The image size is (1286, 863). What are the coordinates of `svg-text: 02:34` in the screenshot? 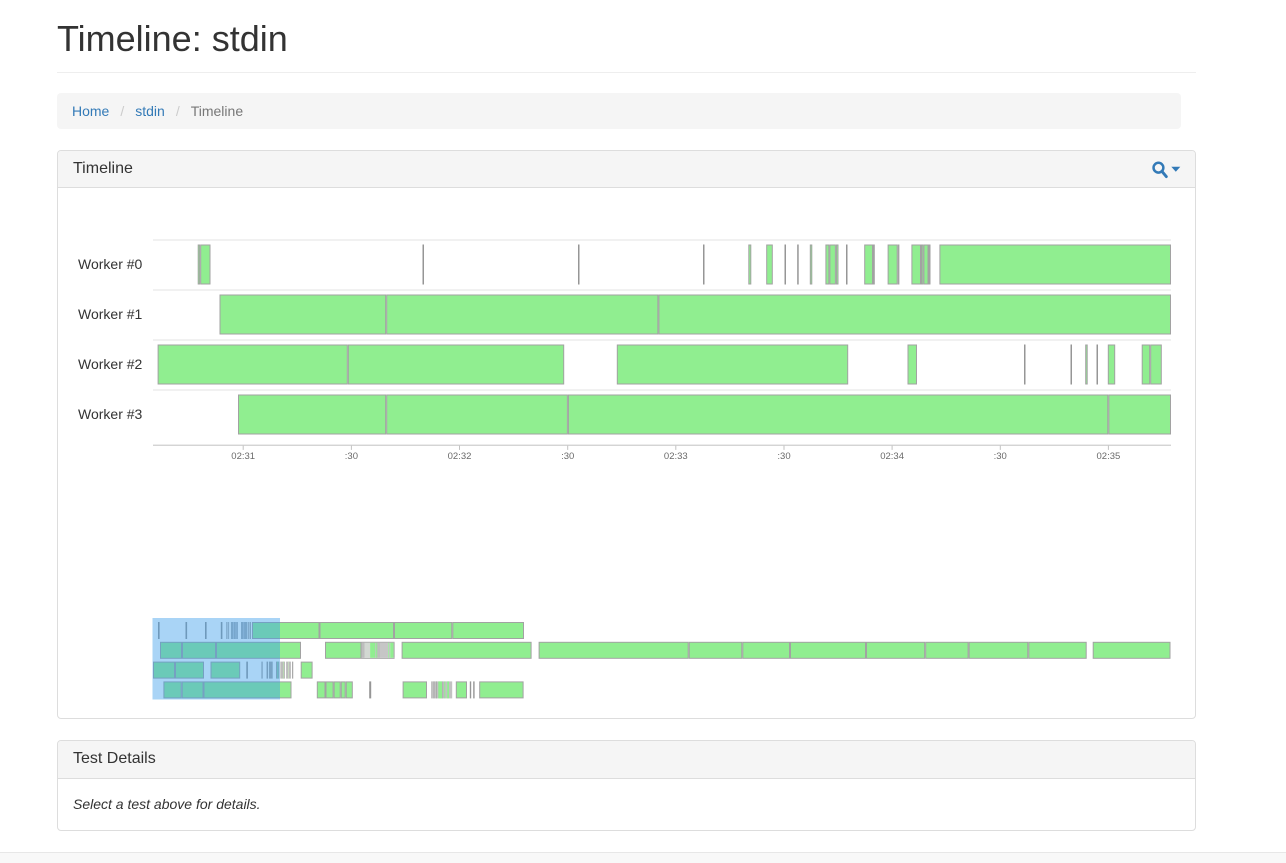 It's located at (892, 456).